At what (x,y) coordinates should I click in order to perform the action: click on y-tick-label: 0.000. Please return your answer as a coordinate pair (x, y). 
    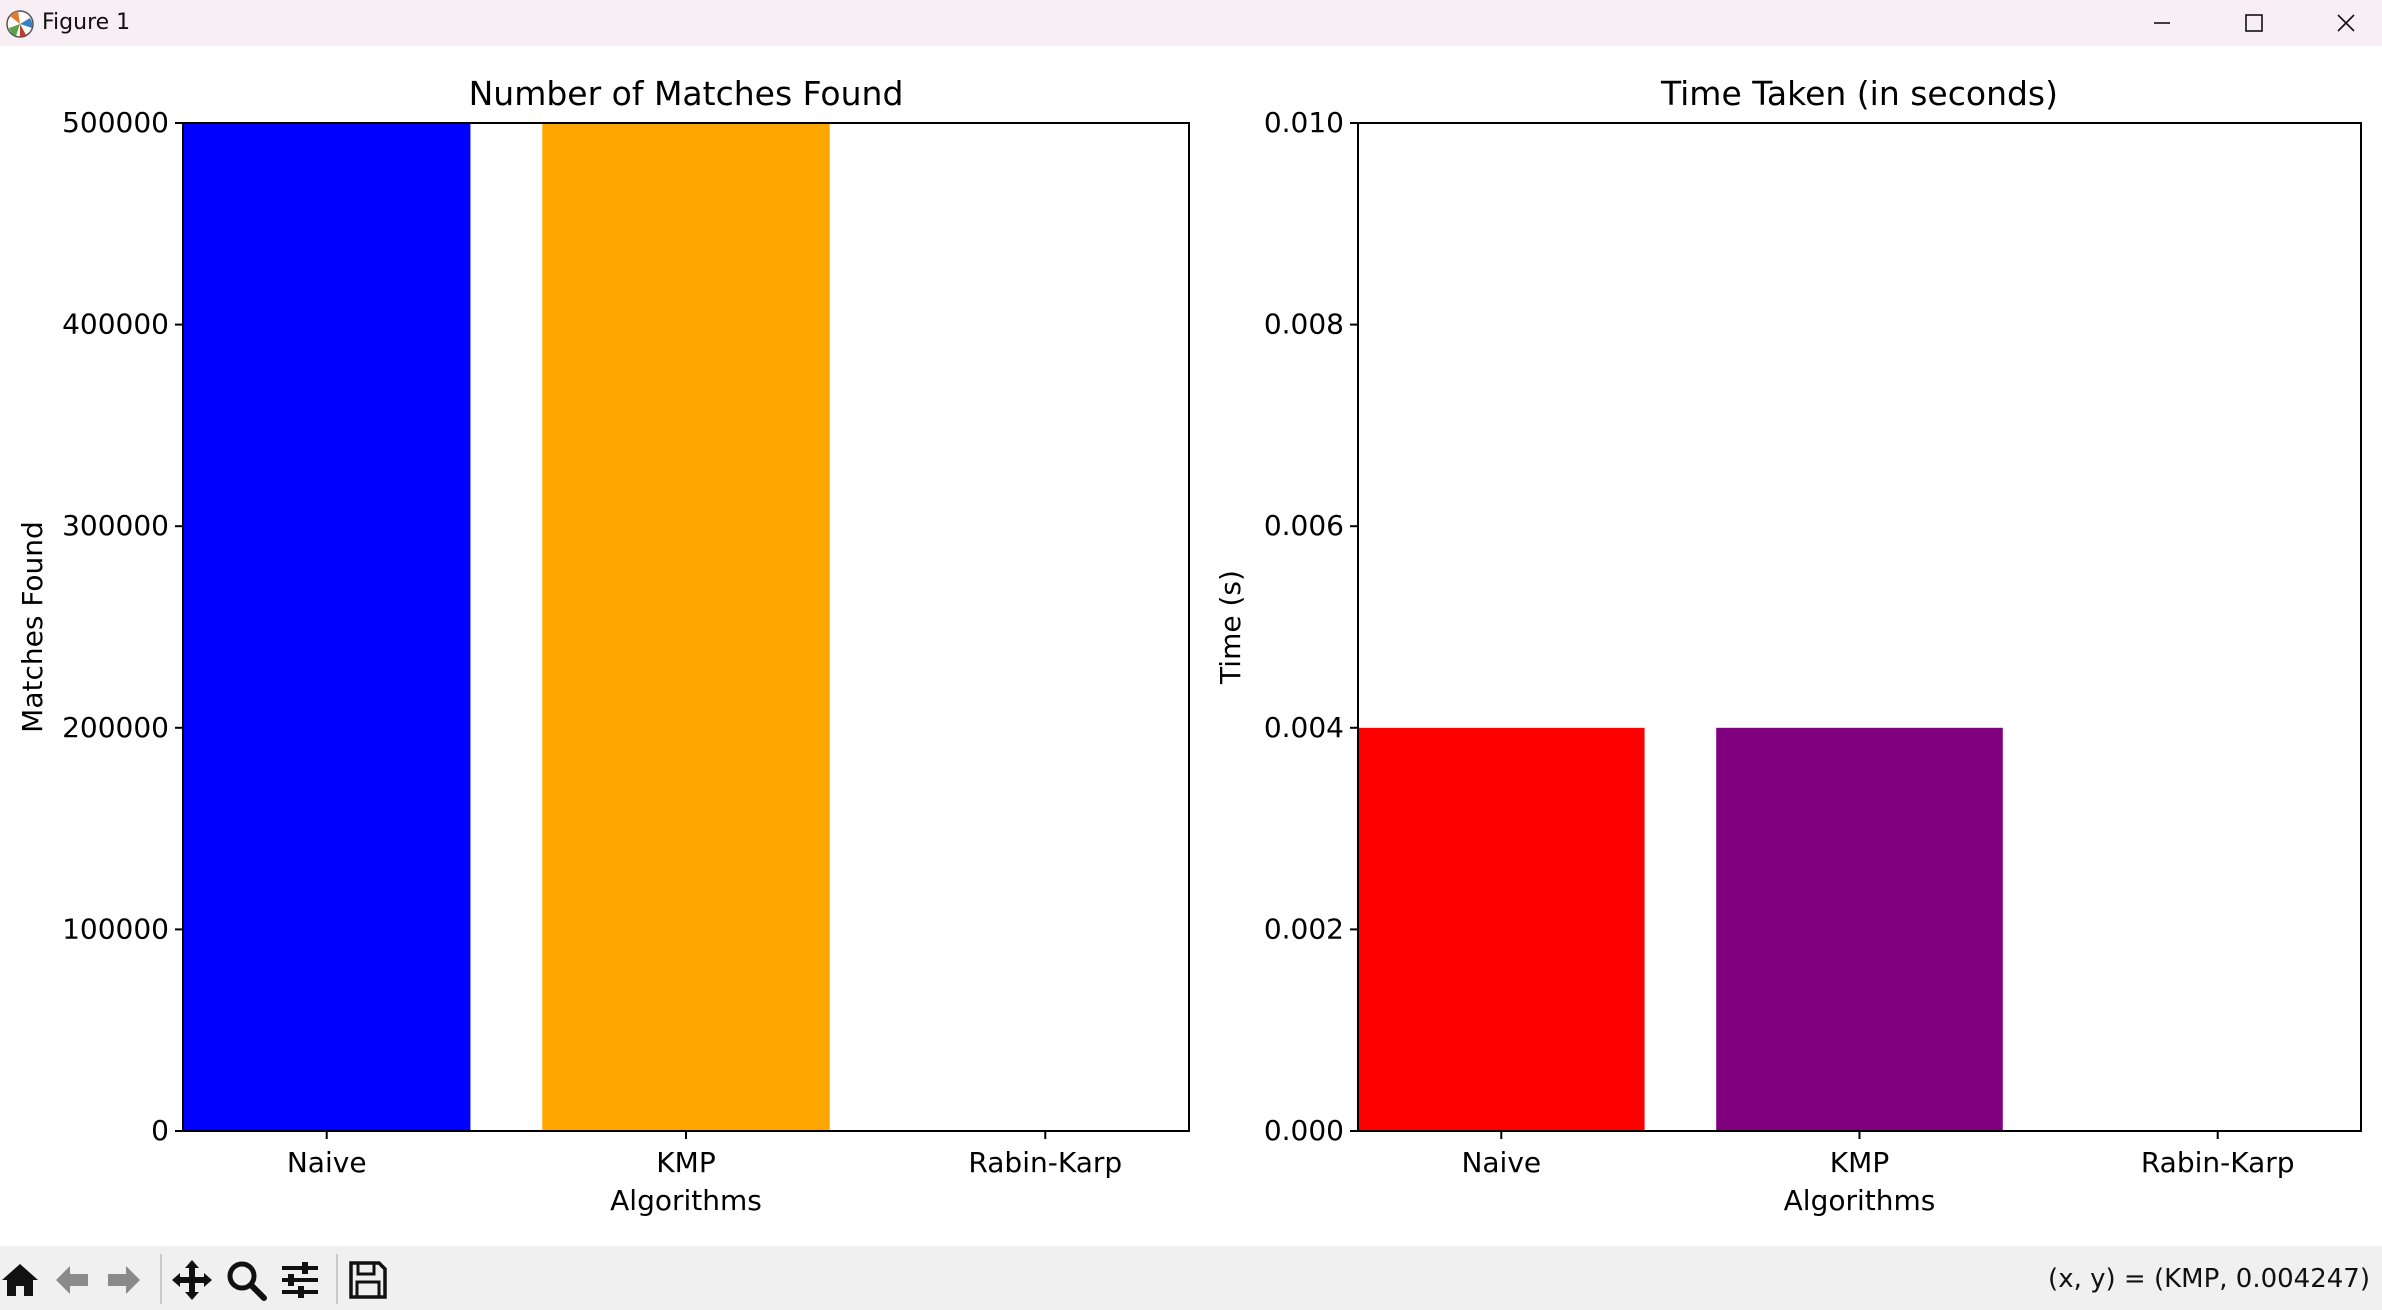
    Looking at the image, I should click on (1304, 1130).